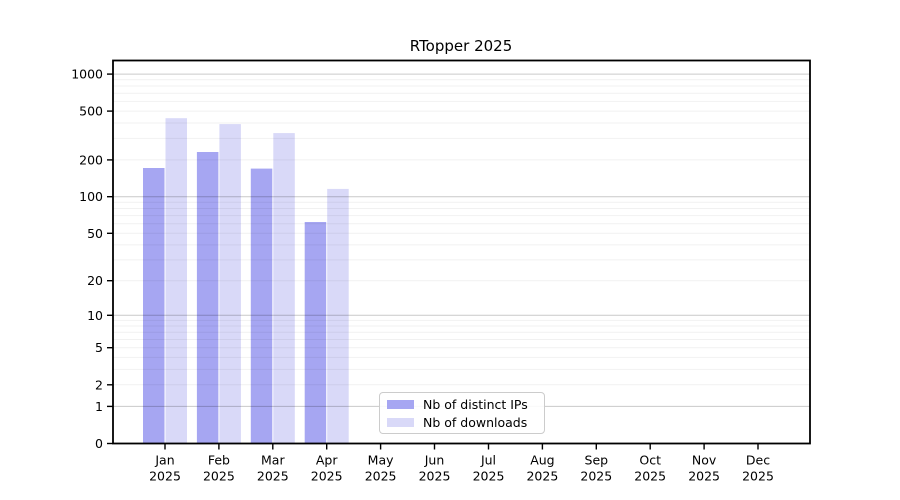 The image size is (900, 500). What do you see at coordinates (542, 460) in the screenshot?
I see `x-tick-label-month: Aug` at bounding box center [542, 460].